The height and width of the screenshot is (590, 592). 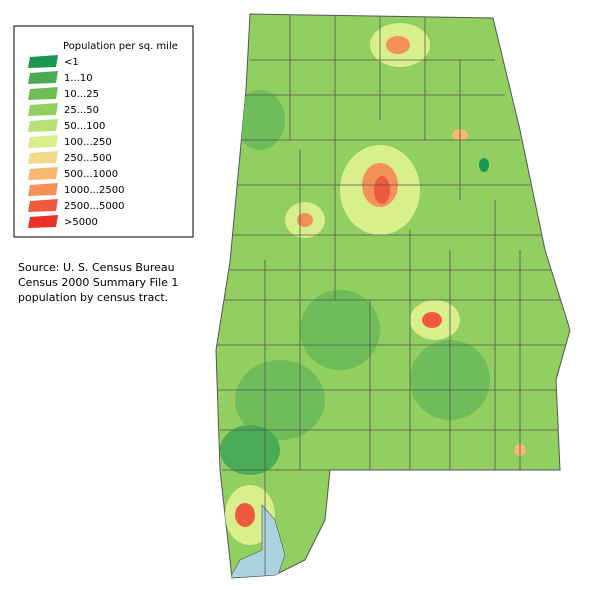 I want to click on legend-label: 1...10, so click(x=78, y=78).